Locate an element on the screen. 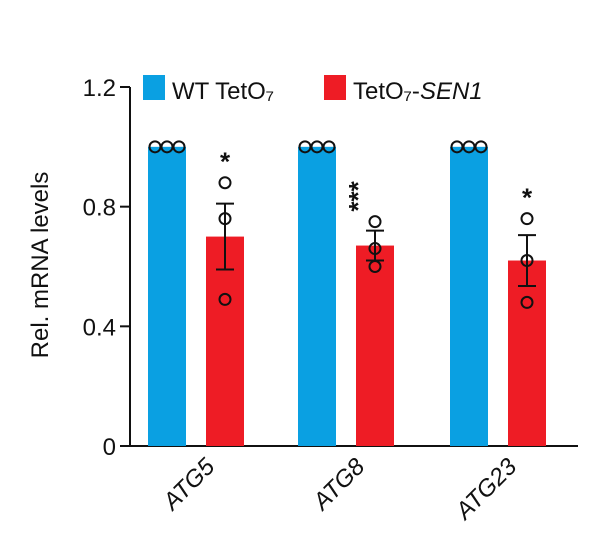 This screenshot has width=603, height=554. y-tick-label: 0.4 is located at coordinates (99, 327).